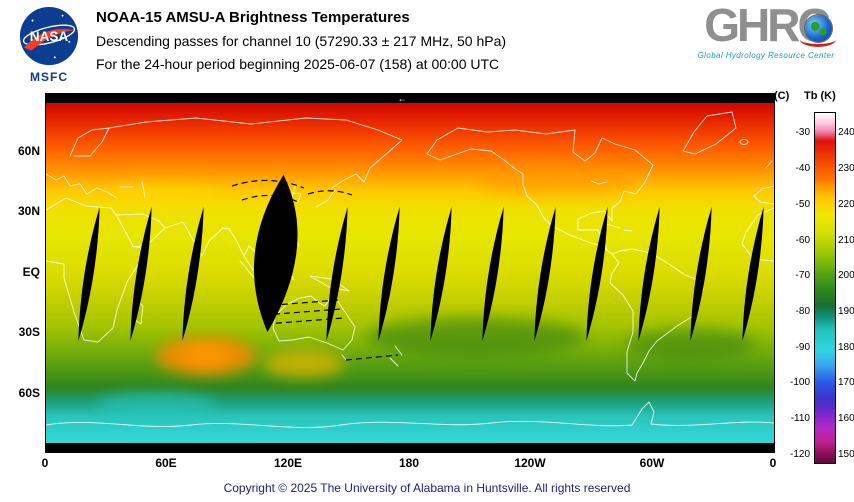 The width and height of the screenshot is (854, 502). I want to click on kelvin-tick: 210, so click(846, 240).